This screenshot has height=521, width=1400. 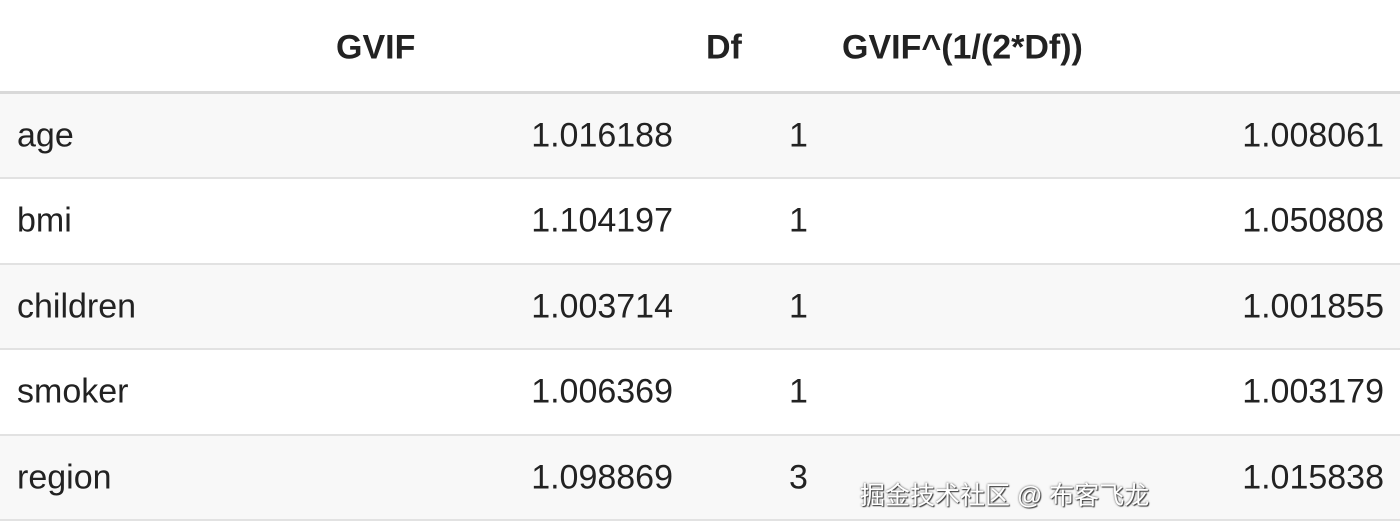 What do you see at coordinates (1313, 306) in the screenshot?
I see `gvif-adjusted-value: 1.001855` at bounding box center [1313, 306].